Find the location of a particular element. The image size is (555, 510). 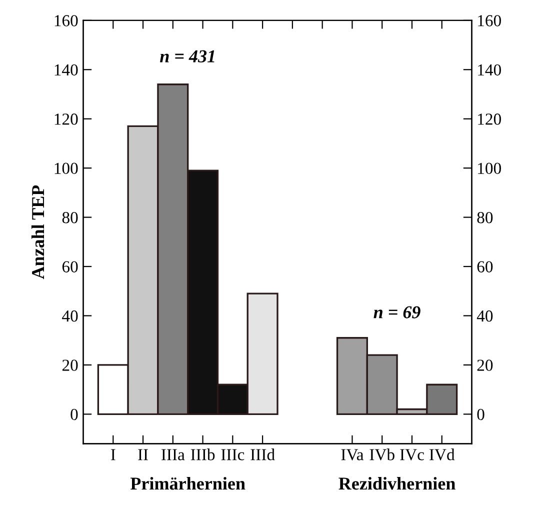

y-tick-label: 120 is located at coordinates (66, 119).